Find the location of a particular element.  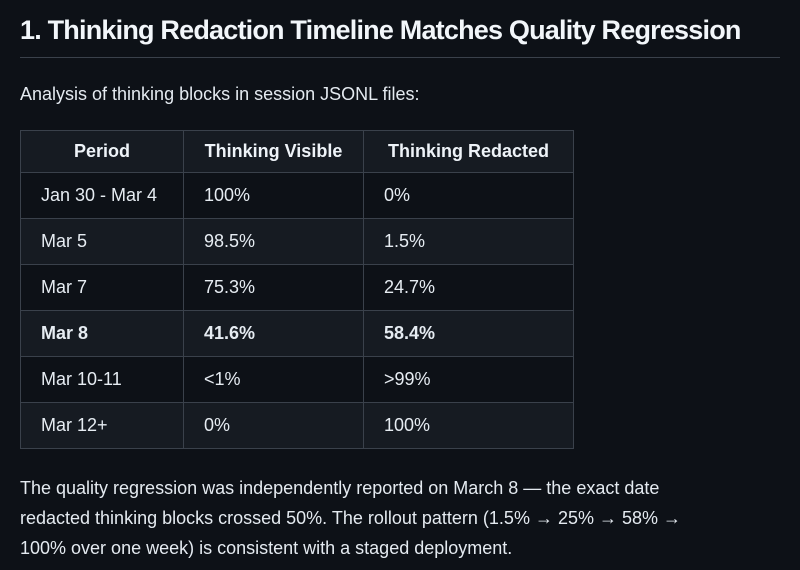

period-cell: Jan 30 - Mar 4 is located at coordinates (102, 195).